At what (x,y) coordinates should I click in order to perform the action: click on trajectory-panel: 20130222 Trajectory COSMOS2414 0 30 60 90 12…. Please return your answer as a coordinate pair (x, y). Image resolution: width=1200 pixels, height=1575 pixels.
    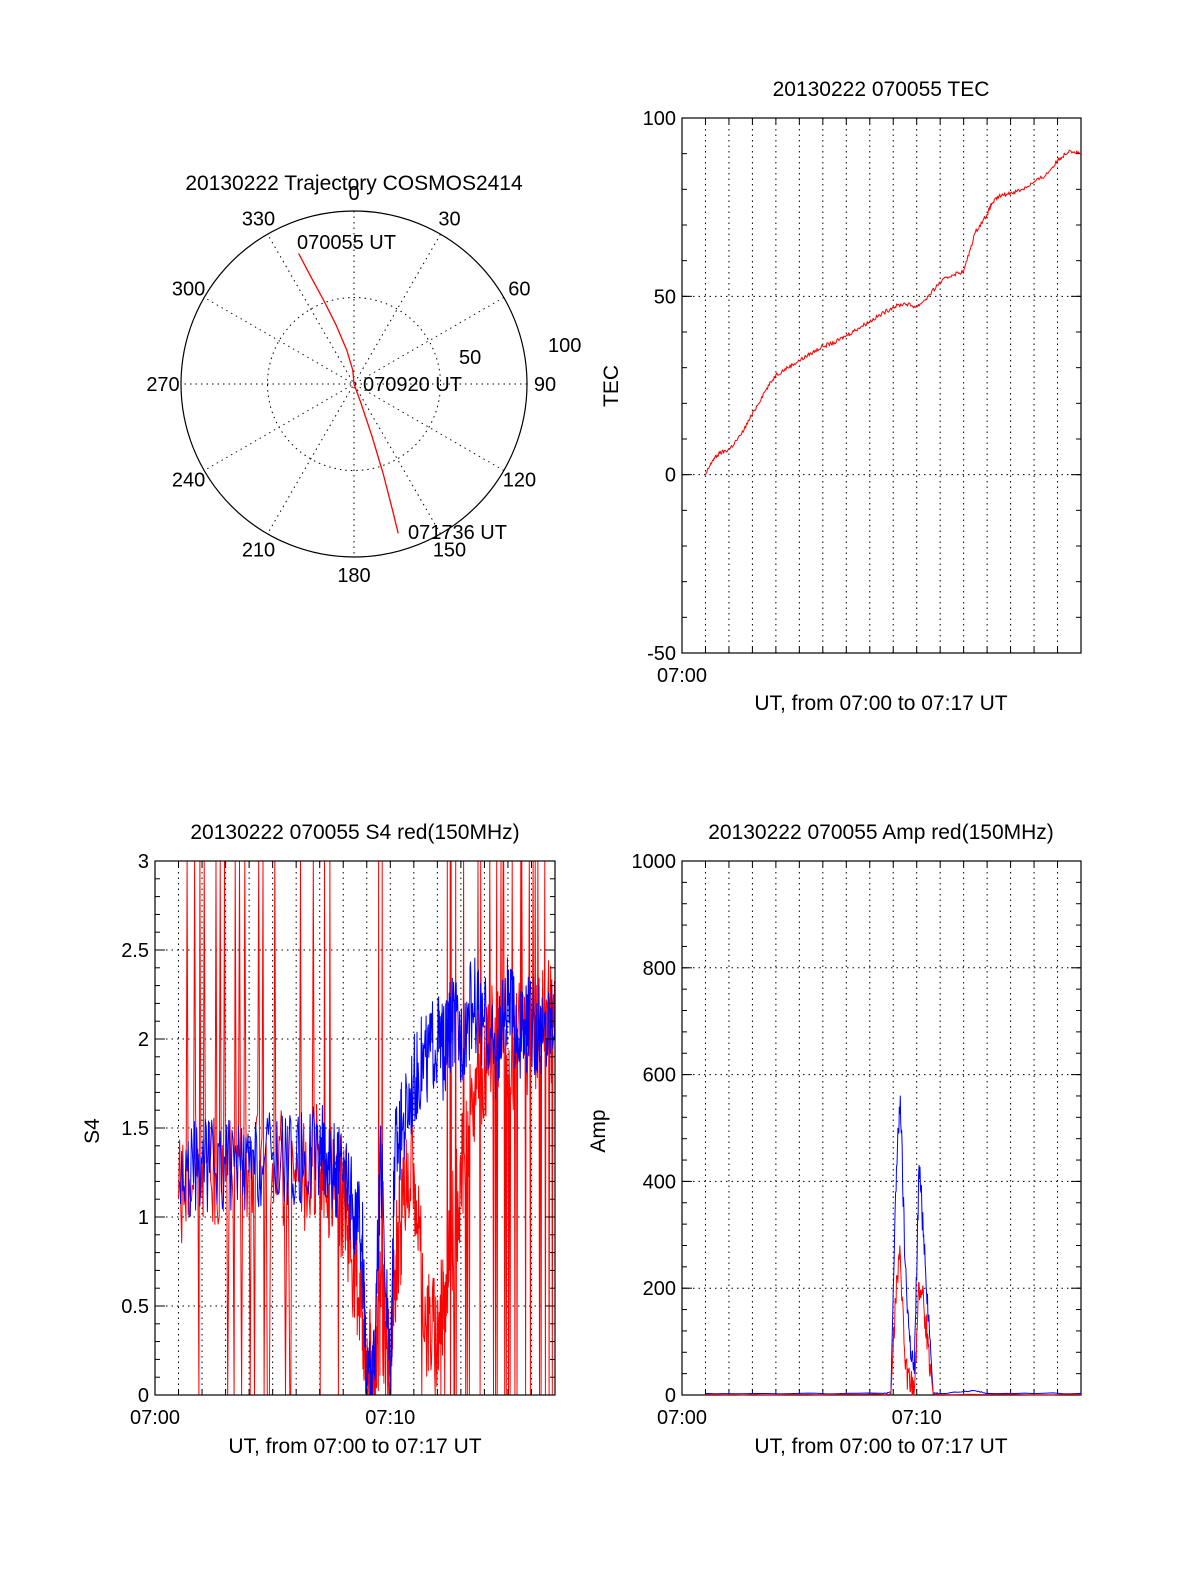
    Looking at the image, I should click on (363, 379).